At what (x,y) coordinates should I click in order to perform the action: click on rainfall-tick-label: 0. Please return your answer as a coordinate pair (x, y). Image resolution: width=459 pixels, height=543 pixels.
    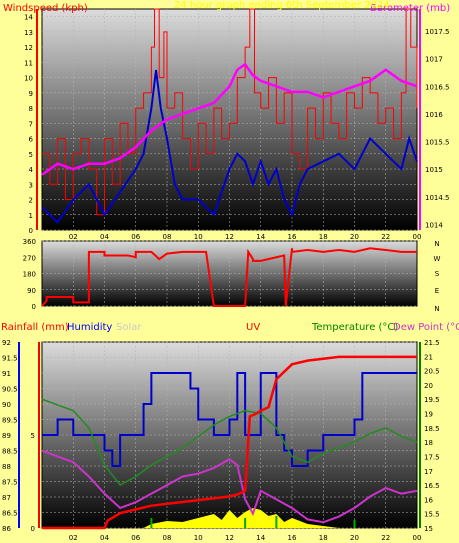
    Looking at the image, I should click on (33, 529).